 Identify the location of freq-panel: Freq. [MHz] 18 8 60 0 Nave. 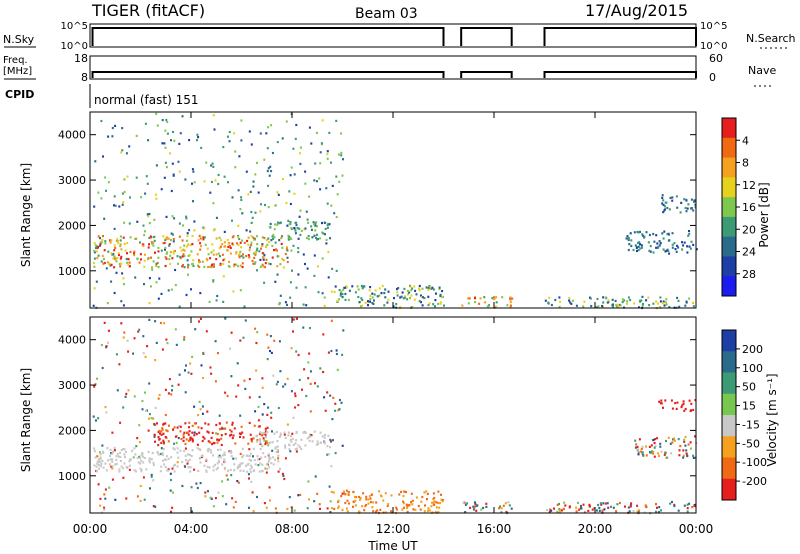
(389, 69).